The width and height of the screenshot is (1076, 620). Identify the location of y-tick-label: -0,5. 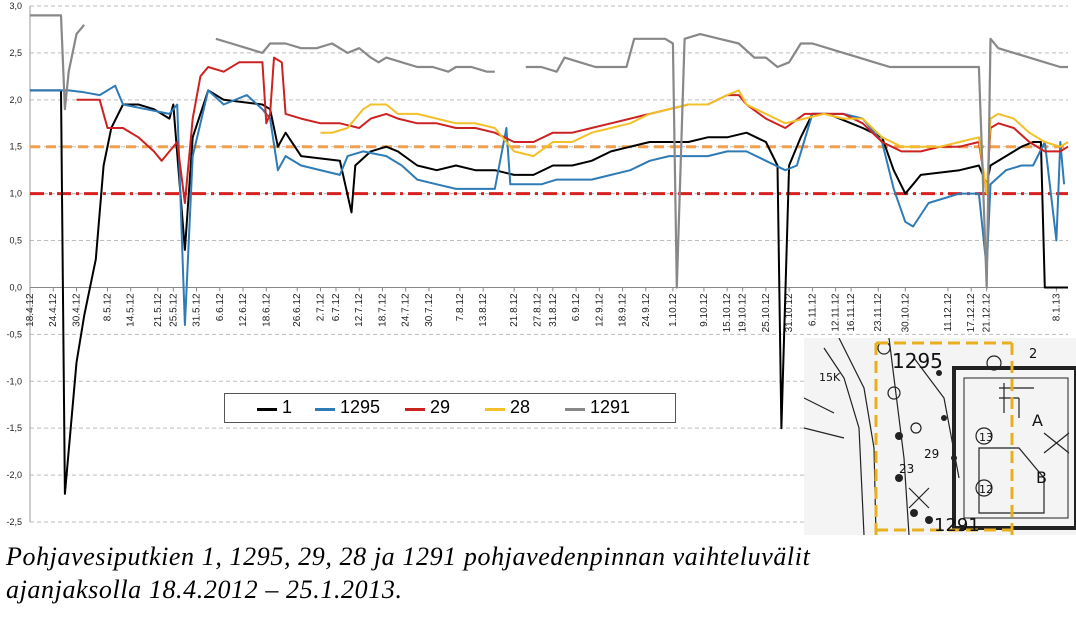
(14, 334).